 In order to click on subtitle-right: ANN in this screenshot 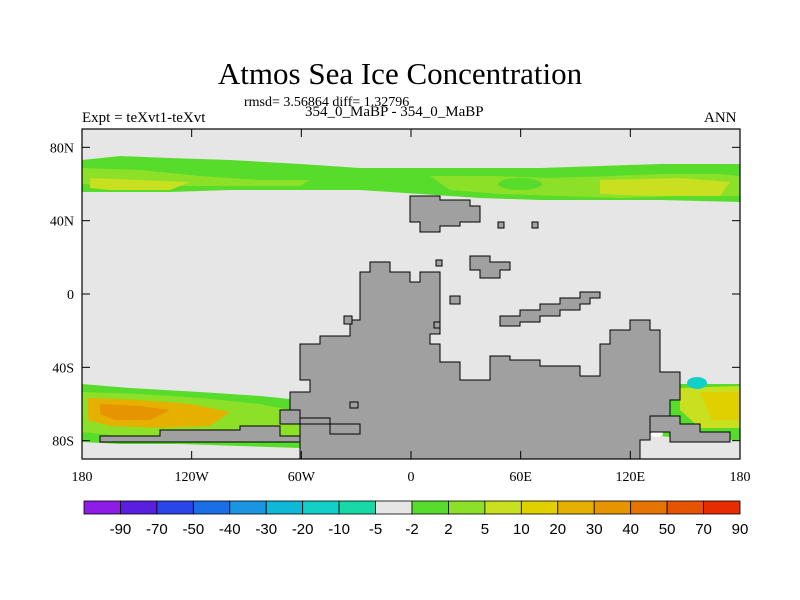, I will do `click(720, 118)`.